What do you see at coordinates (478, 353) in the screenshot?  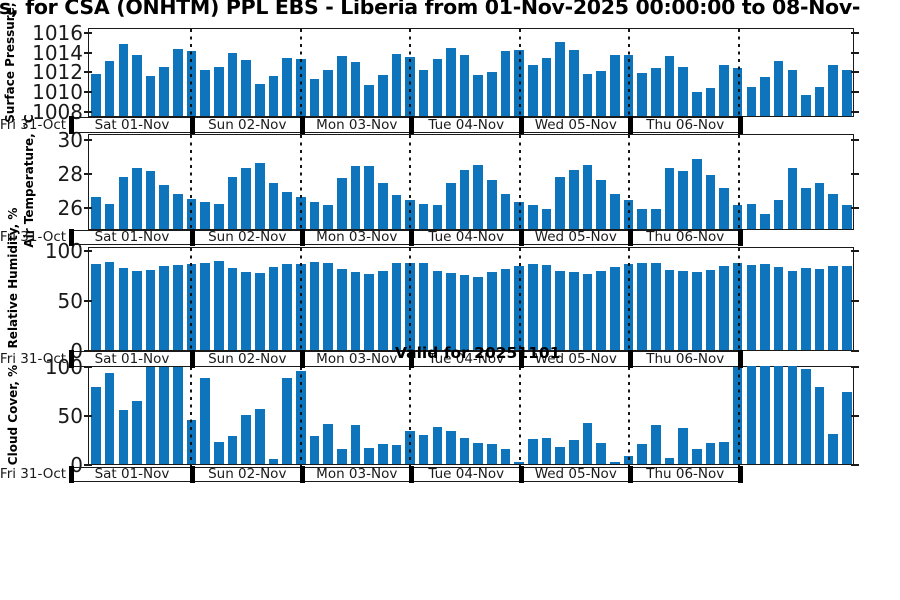 I see `valid-annotation: Valid for 20251101` at bounding box center [478, 353].